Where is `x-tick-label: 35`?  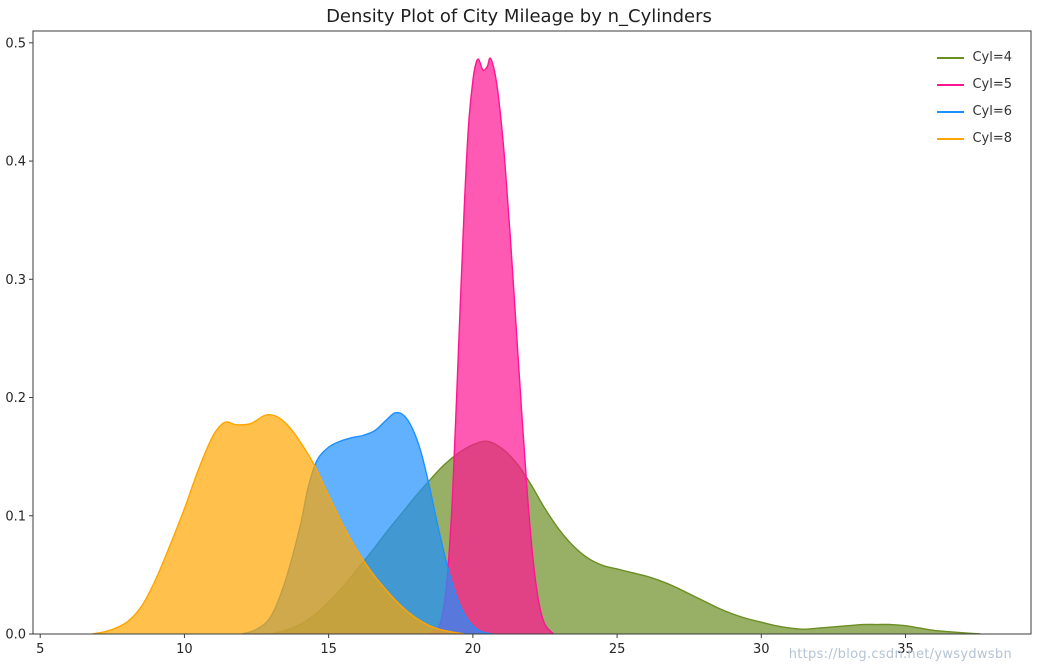 x-tick-label: 35 is located at coordinates (905, 649).